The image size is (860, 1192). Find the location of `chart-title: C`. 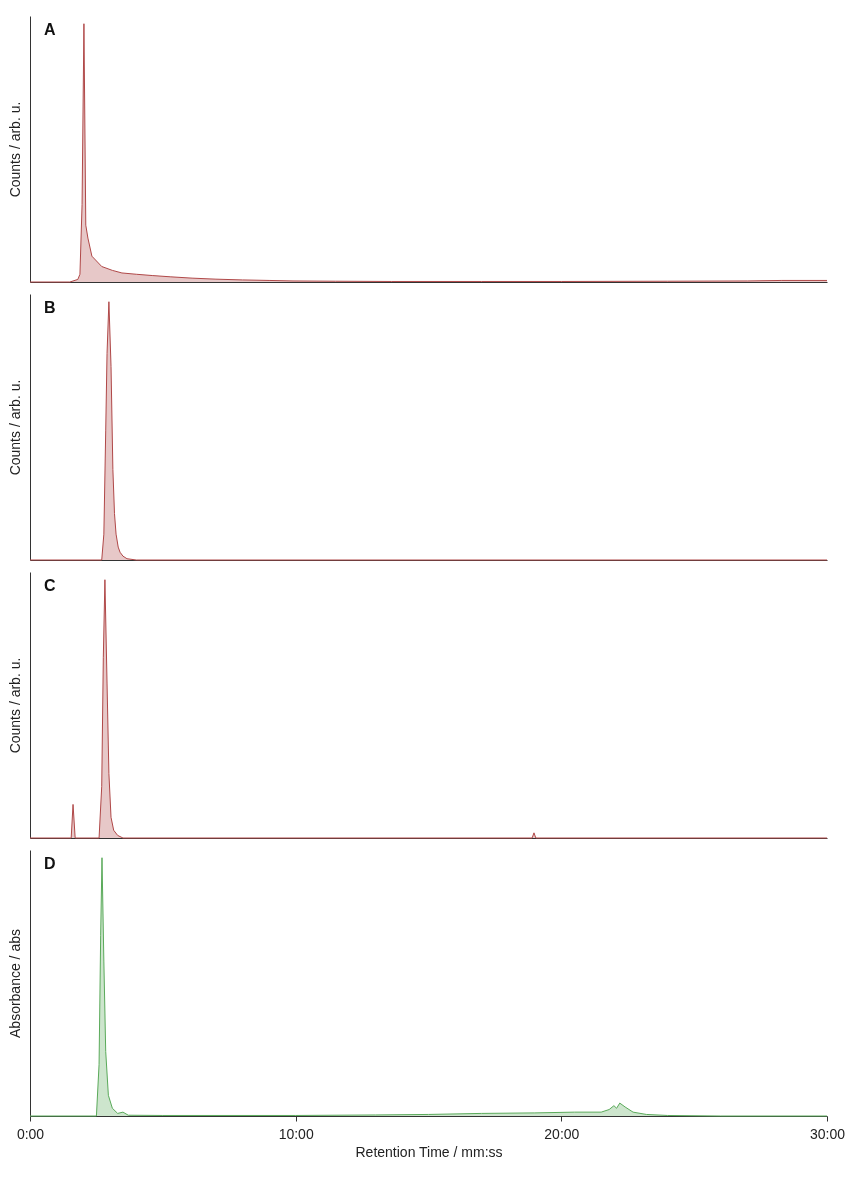

chart-title: C is located at coordinates (50, 585).